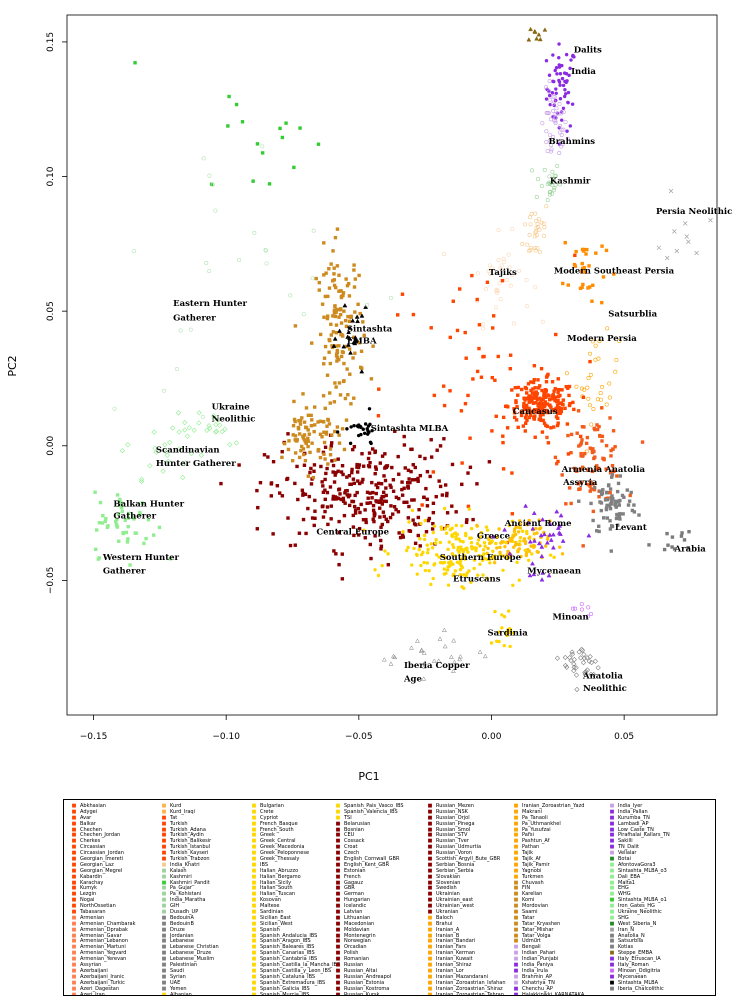  Describe the element at coordinates (267, 811) in the screenshot. I see `legend-label: Crete` at that location.